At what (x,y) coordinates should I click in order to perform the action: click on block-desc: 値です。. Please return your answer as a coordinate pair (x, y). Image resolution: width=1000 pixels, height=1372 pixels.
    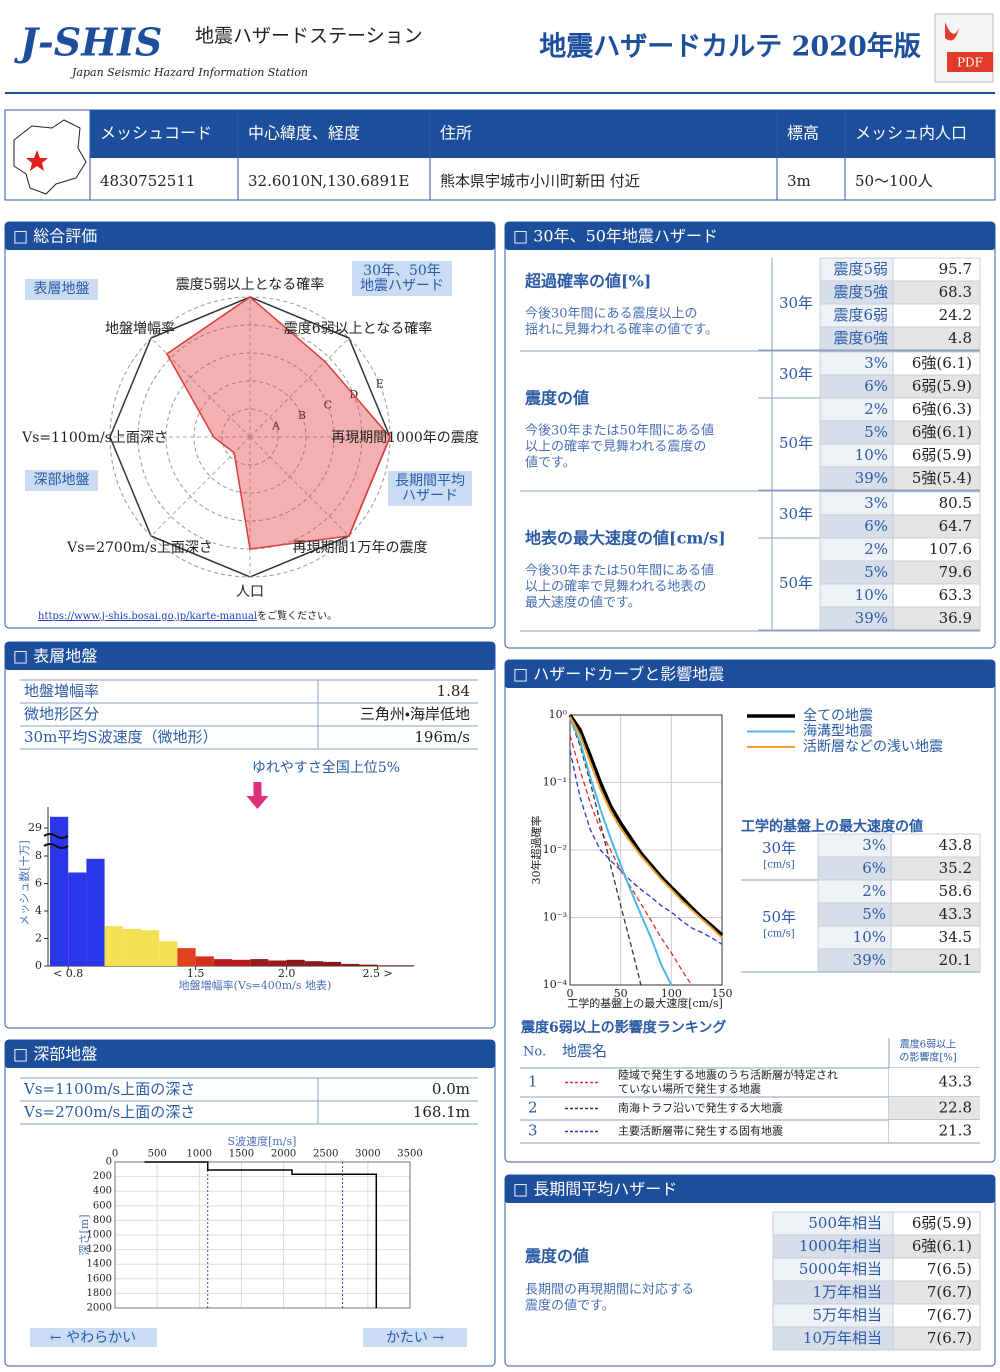
    Looking at the image, I should click on (550, 463).